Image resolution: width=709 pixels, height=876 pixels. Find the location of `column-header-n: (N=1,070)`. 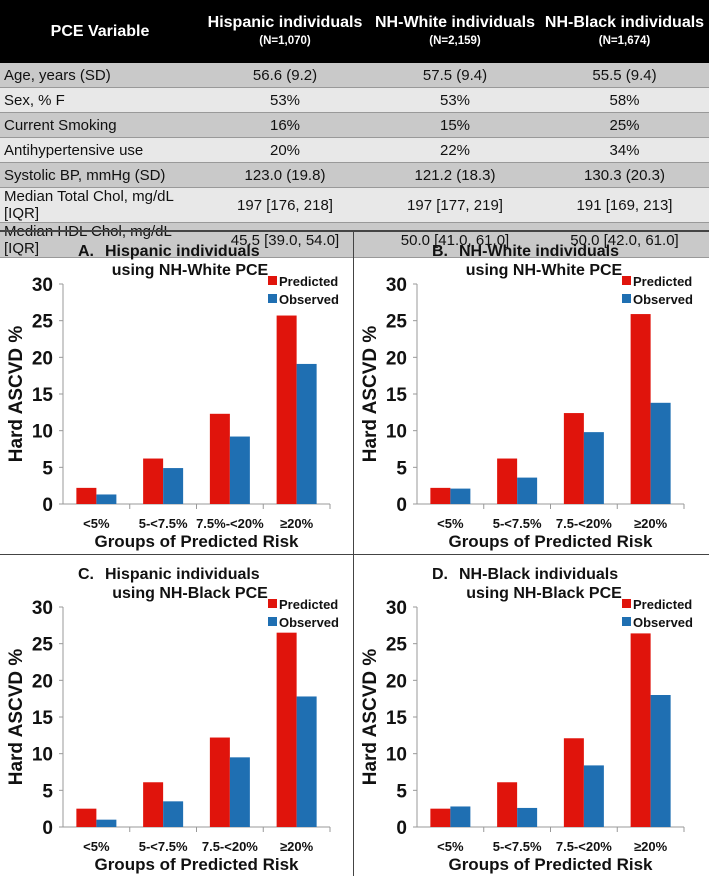

column-header-n: (N=1,070) is located at coordinates (285, 40).